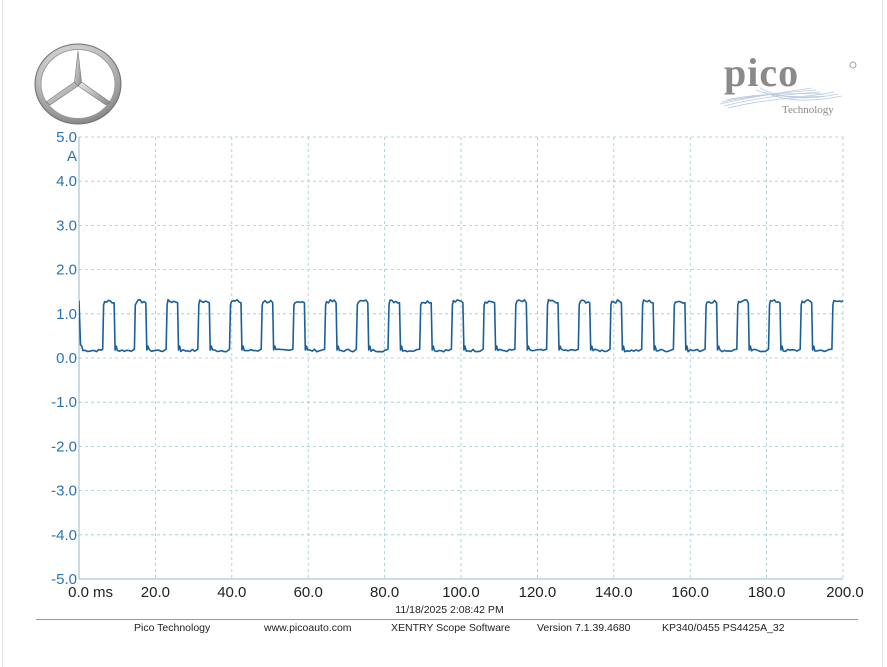 This screenshot has height=667, width=887. Describe the element at coordinates (308, 628) in the screenshot. I see `footer-website: www.picoauto.com` at that location.